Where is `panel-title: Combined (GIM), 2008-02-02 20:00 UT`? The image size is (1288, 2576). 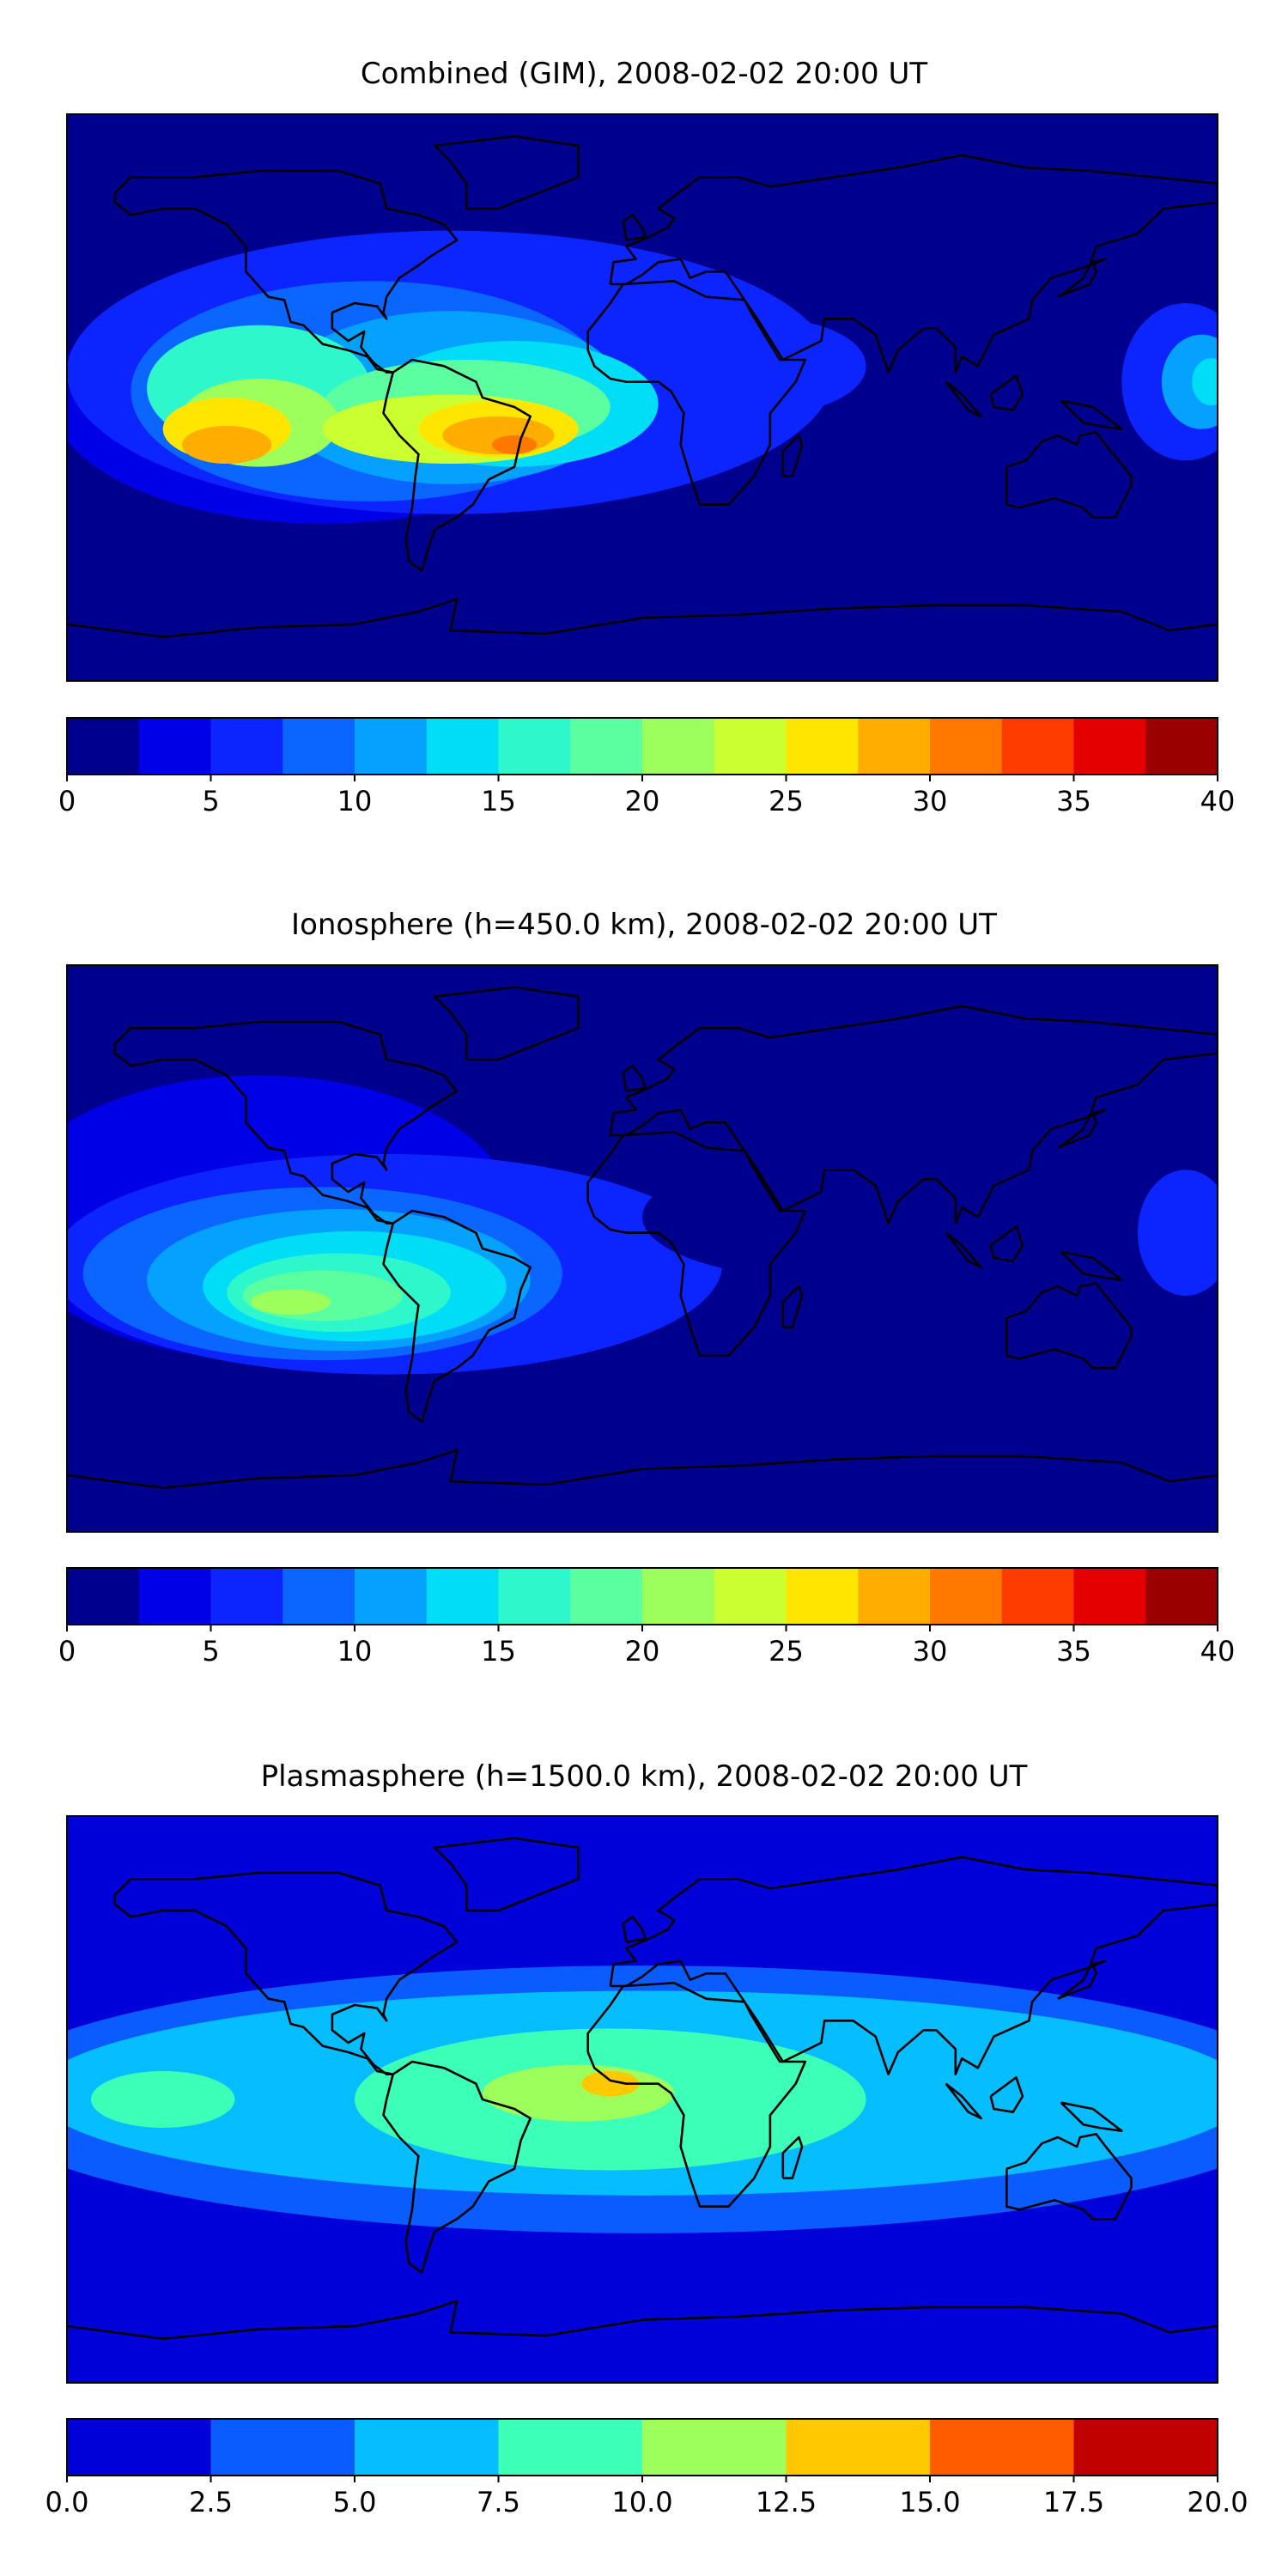
panel-title: Combined (GIM), 2008-02-02 20:00 UT is located at coordinates (644, 74).